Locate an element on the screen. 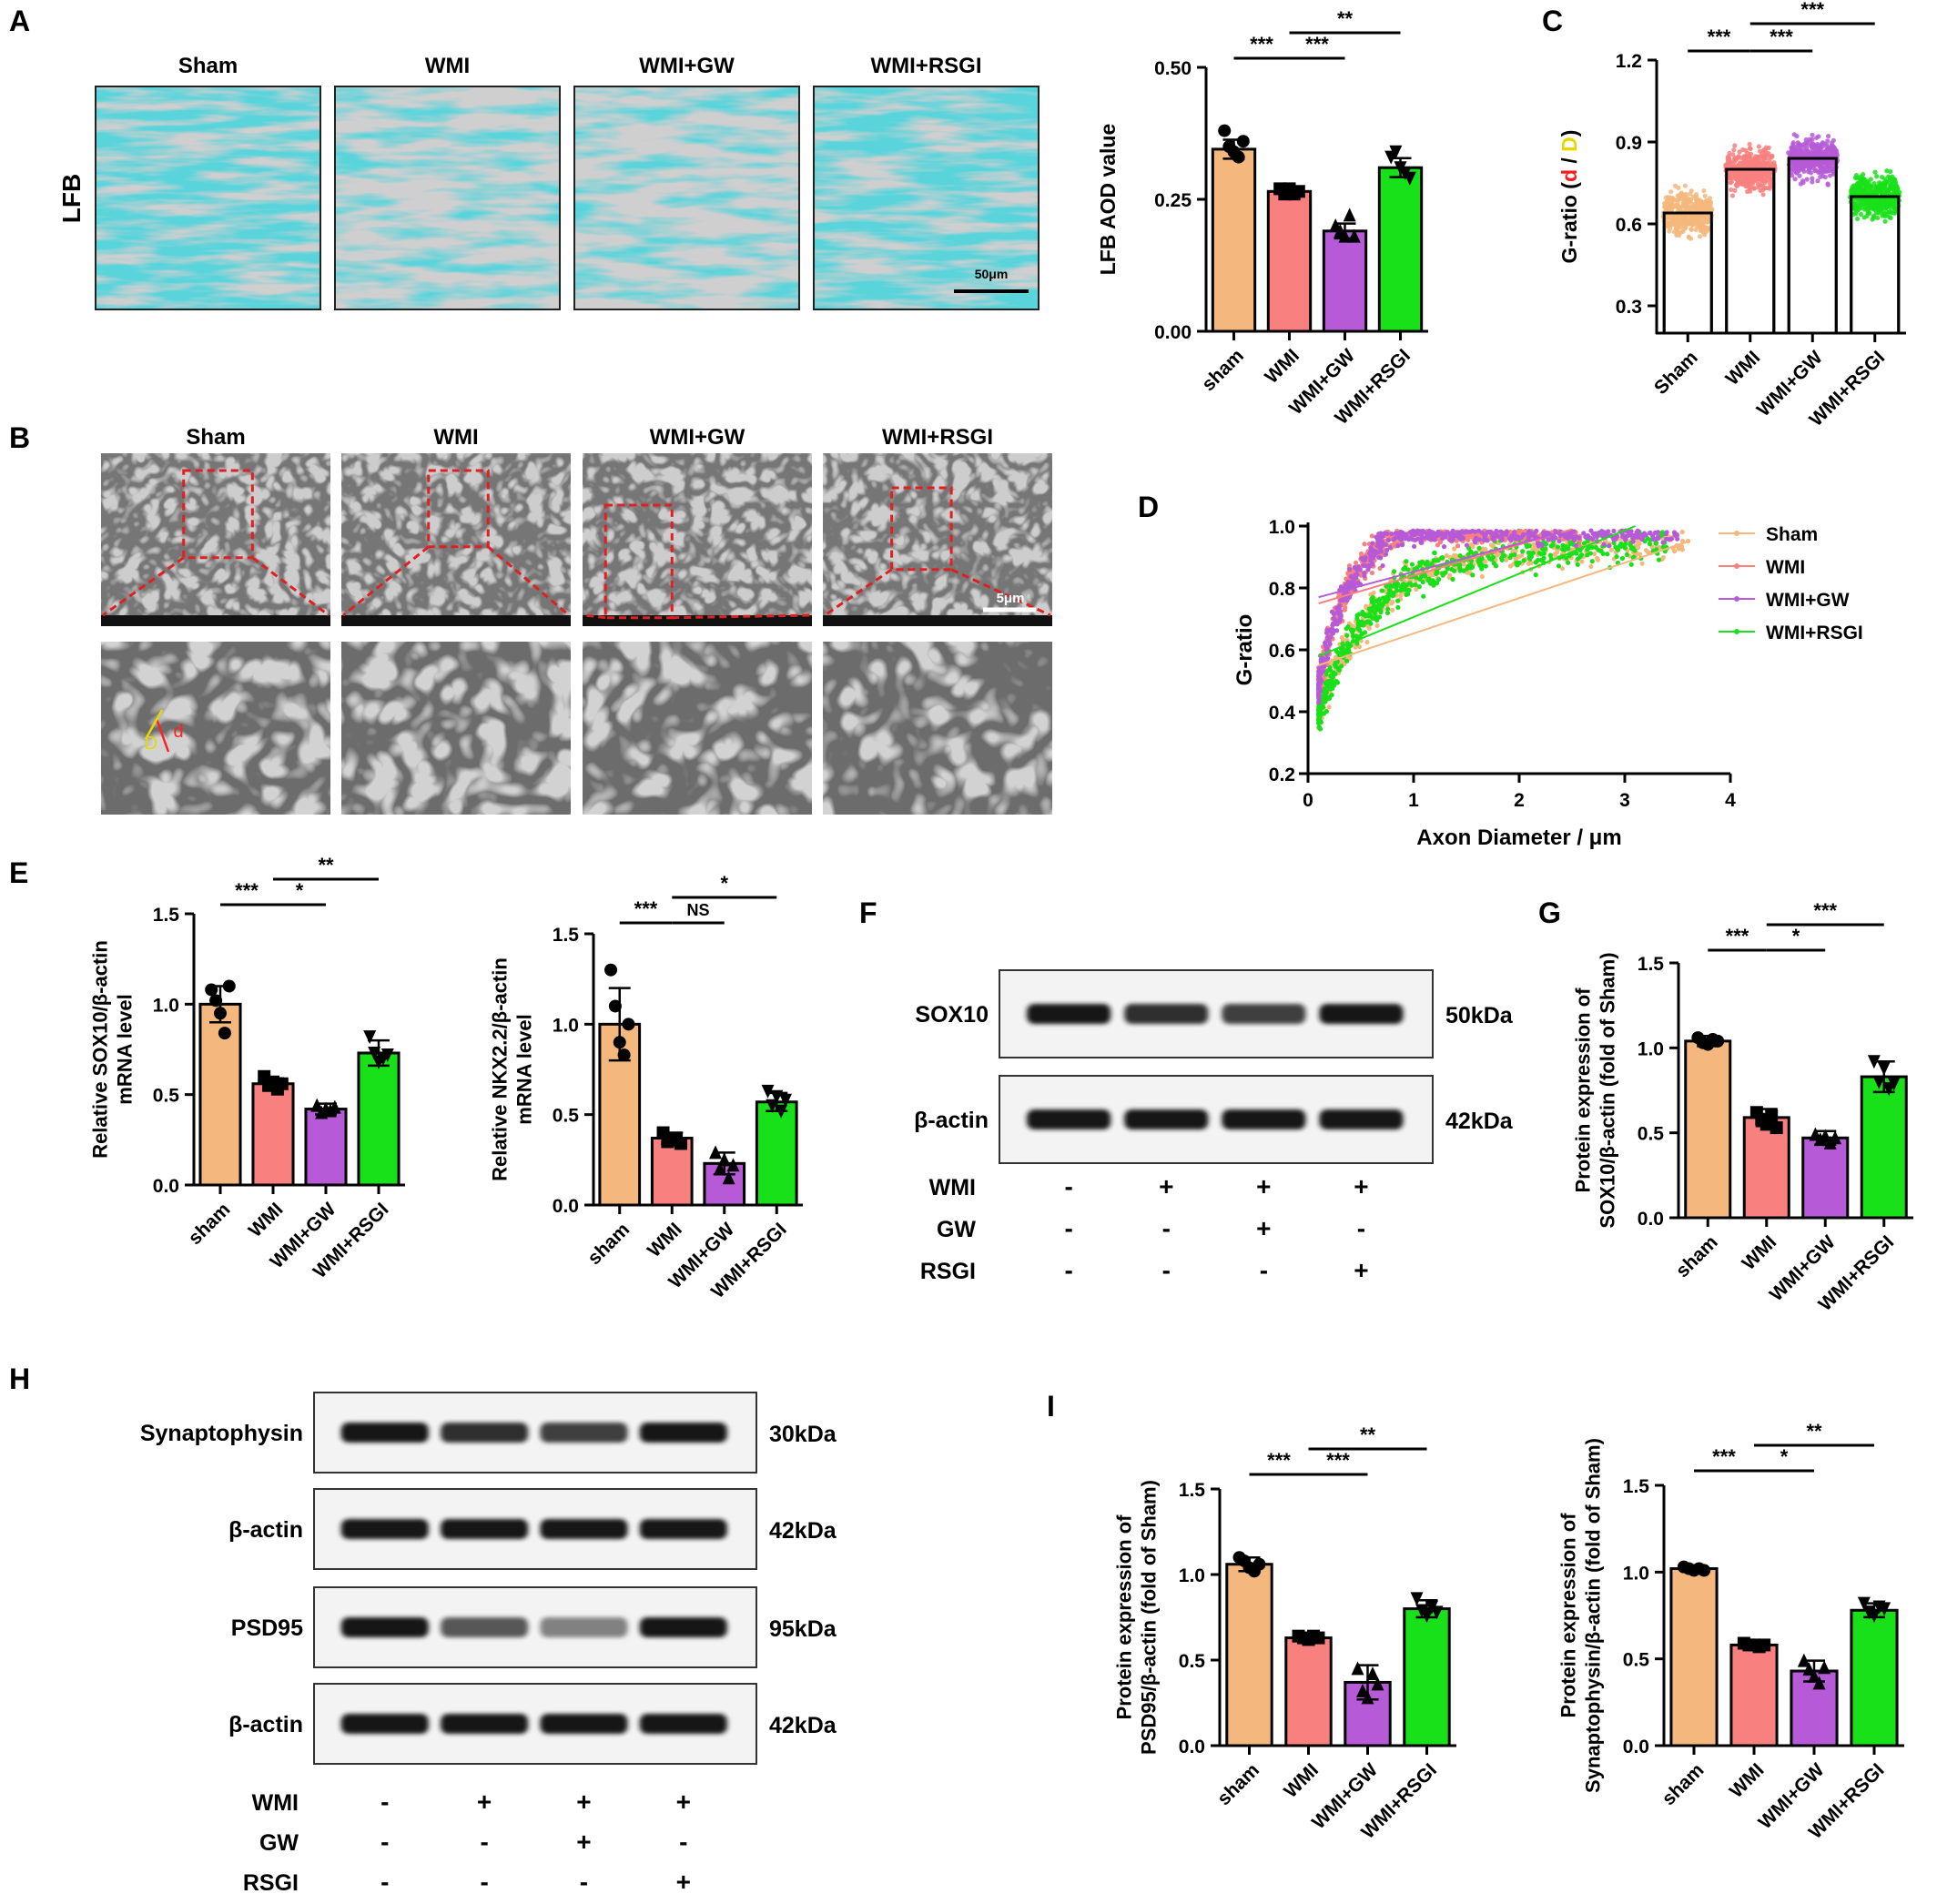 The height and width of the screenshot is (1904, 1937). y-axis-label: Protein expression of is located at coordinates (1568, 1615).